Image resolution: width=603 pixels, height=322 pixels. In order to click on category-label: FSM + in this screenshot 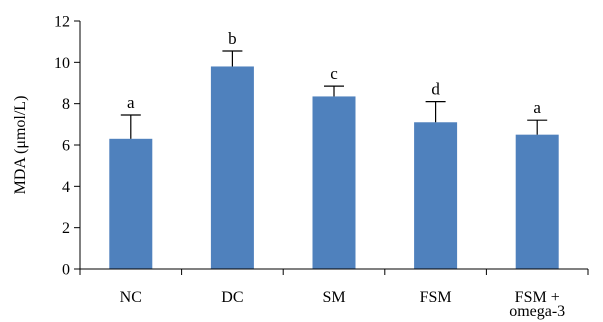, I will do `click(537, 297)`.